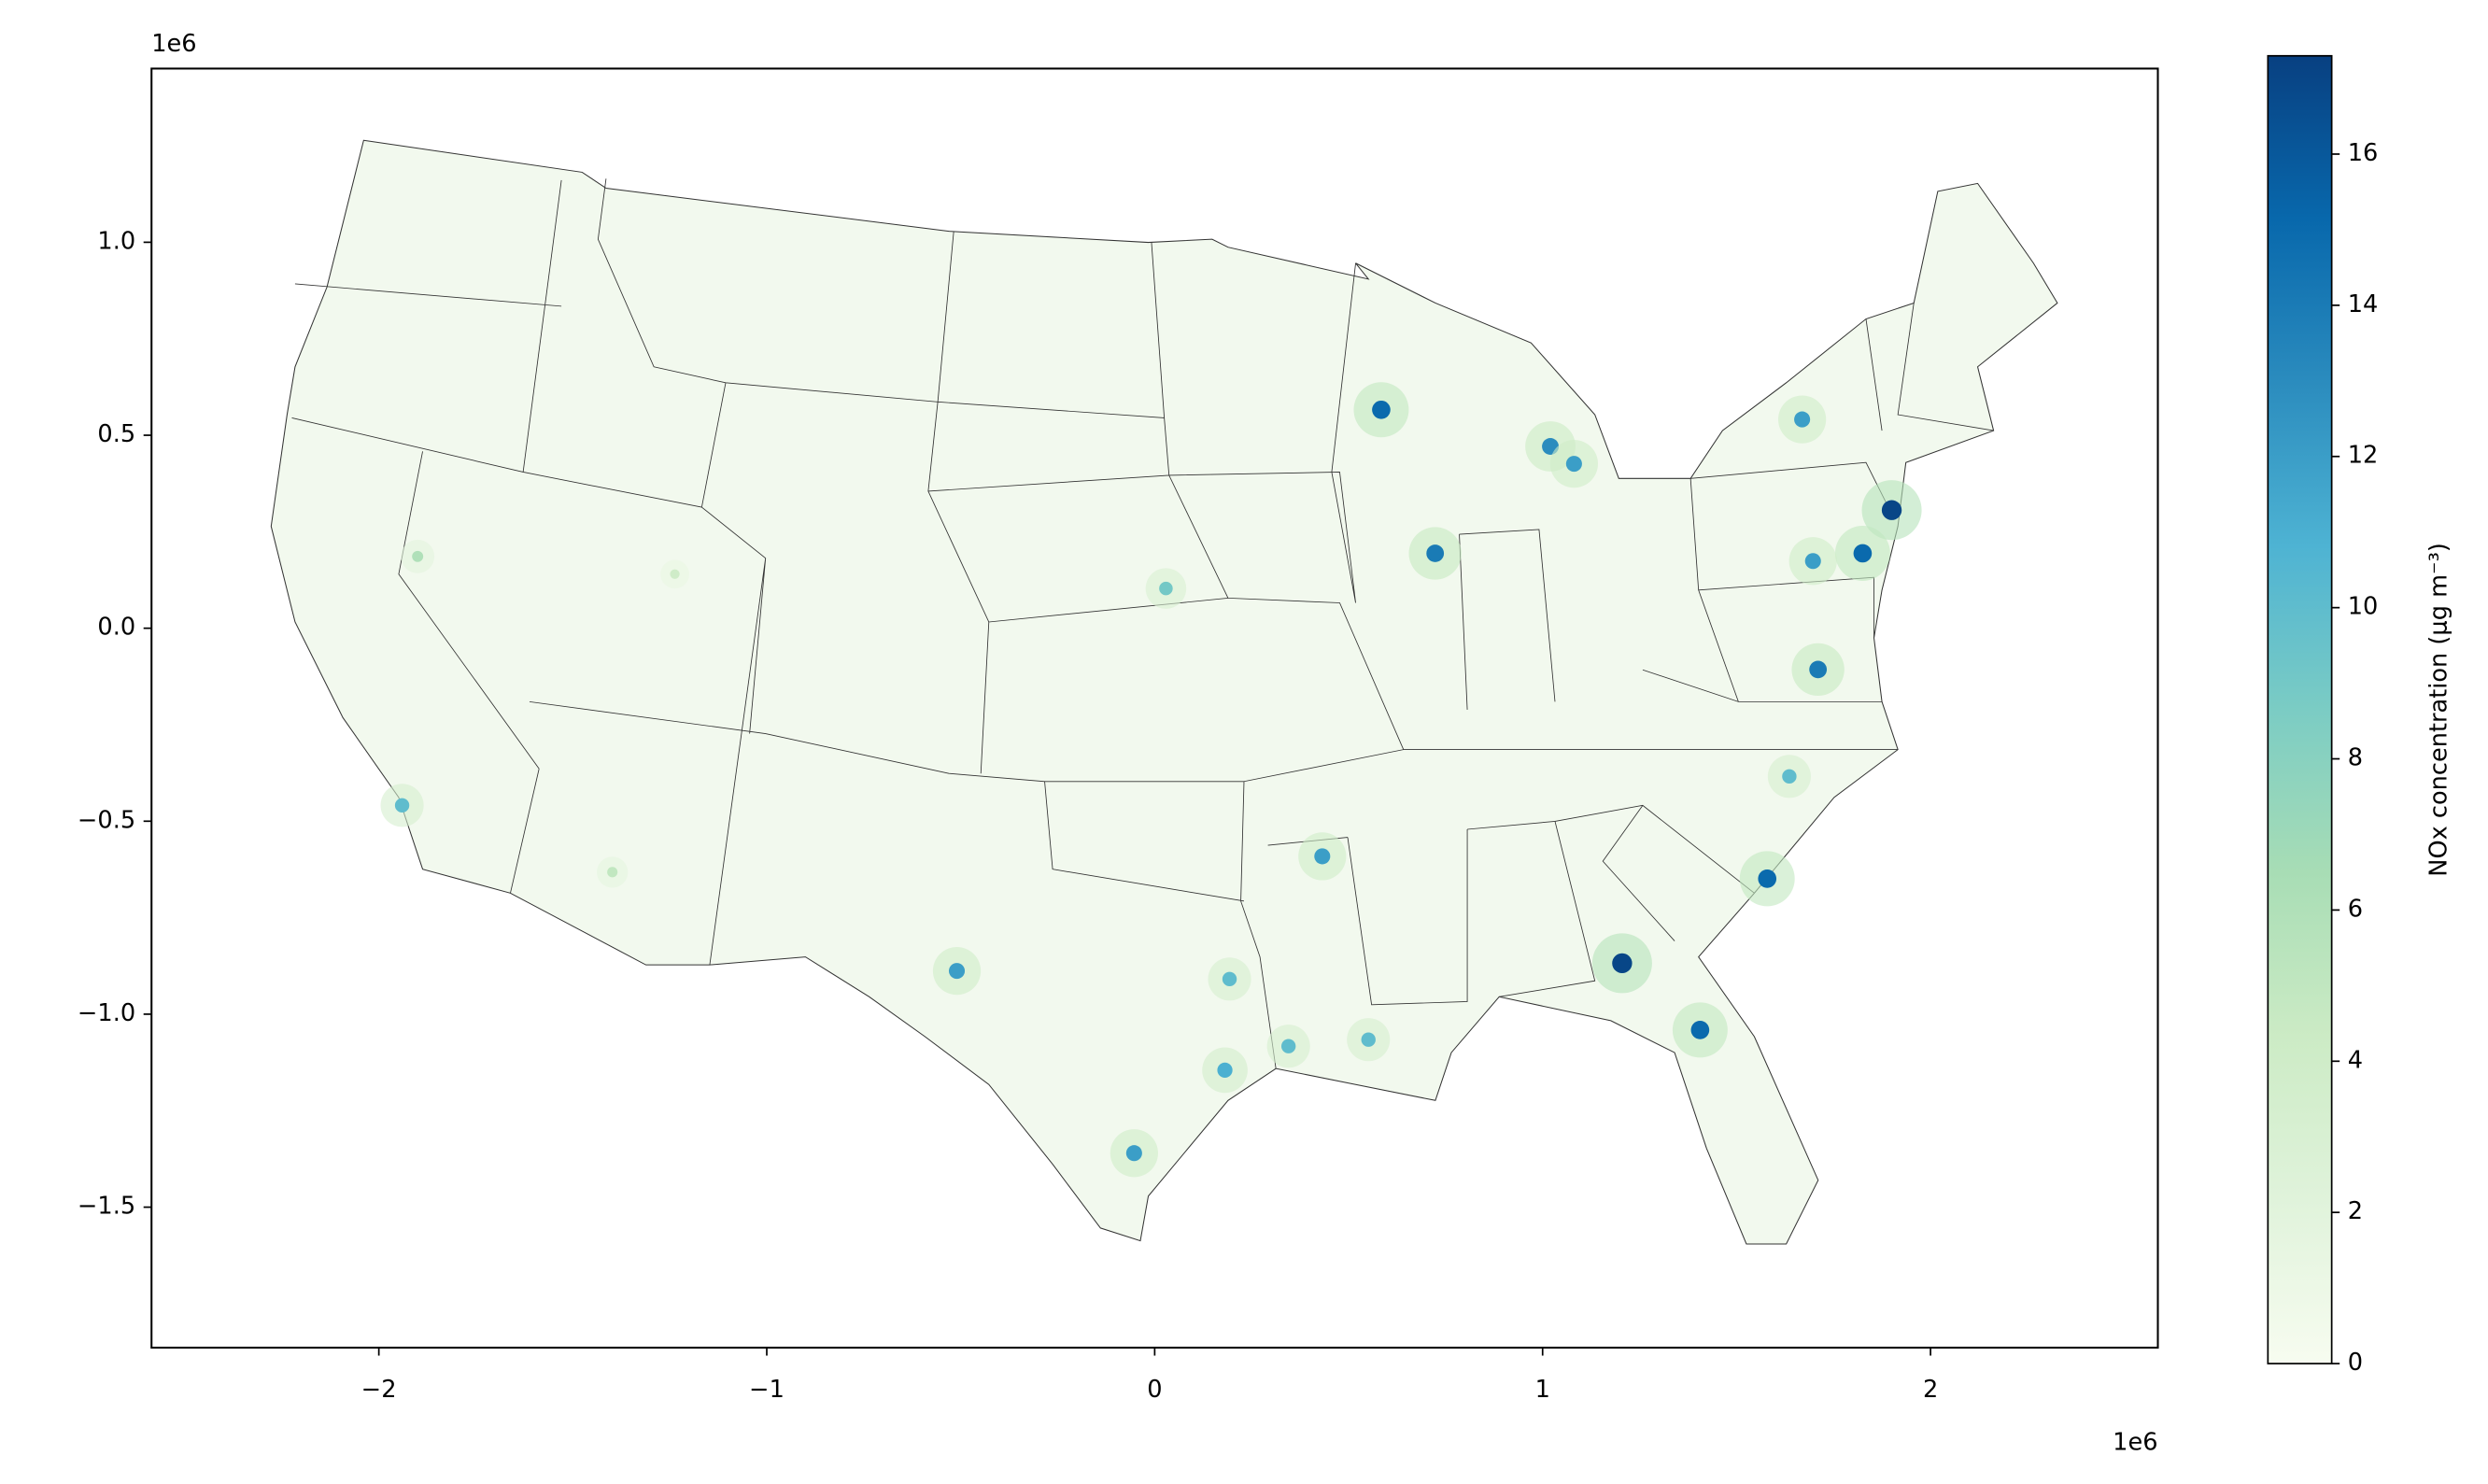 The image size is (2488, 1484). Describe the element at coordinates (106, 1013) in the screenshot. I see `y-tick-label: −1.0` at that location.